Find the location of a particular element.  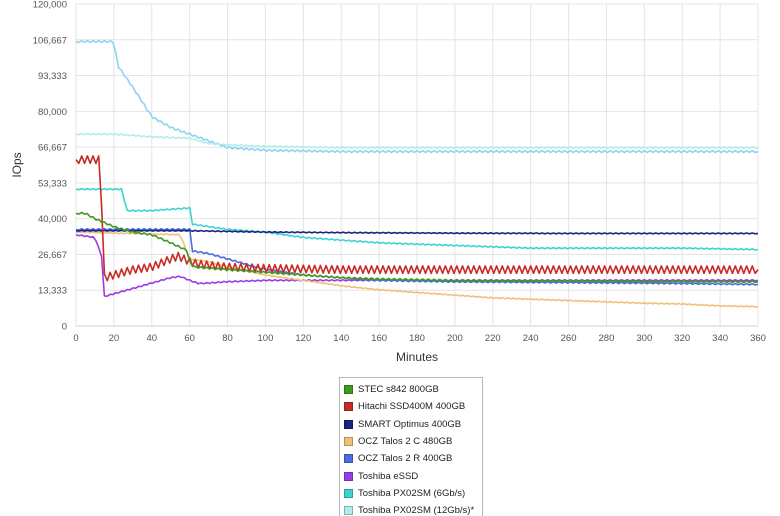

x-tick-label: 140 is located at coordinates (341, 338).